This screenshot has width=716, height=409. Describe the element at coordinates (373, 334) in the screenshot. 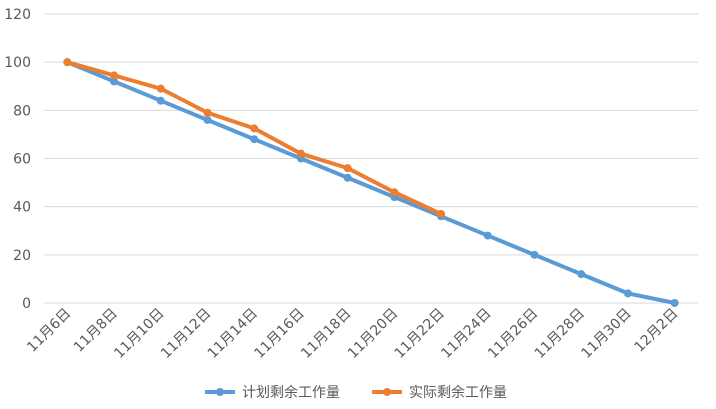

I see `x-tick-label: 11月20日` at that location.